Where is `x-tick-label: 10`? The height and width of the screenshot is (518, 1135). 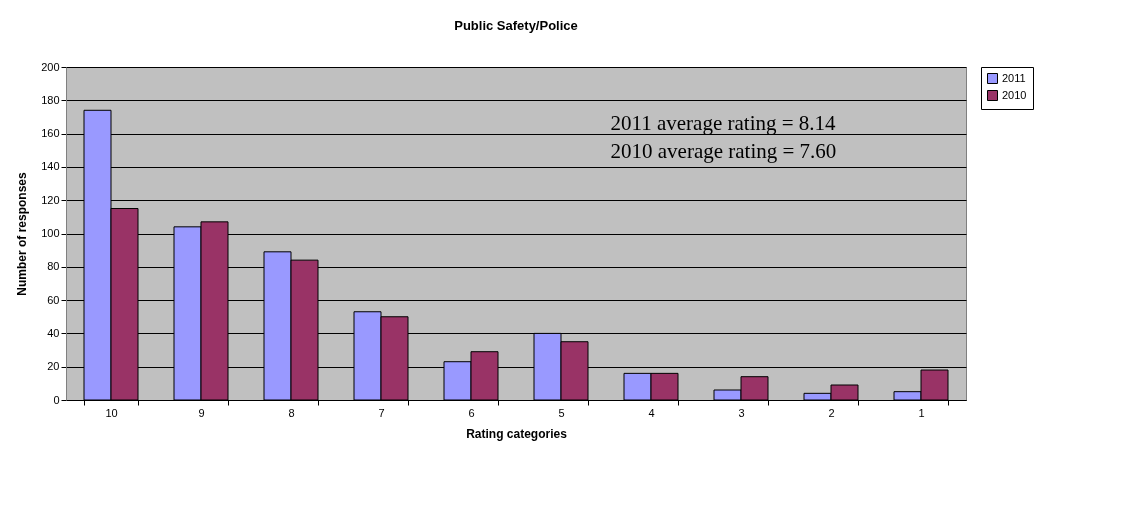 x-tick-label: 10 is located at coordinates (111, 412).